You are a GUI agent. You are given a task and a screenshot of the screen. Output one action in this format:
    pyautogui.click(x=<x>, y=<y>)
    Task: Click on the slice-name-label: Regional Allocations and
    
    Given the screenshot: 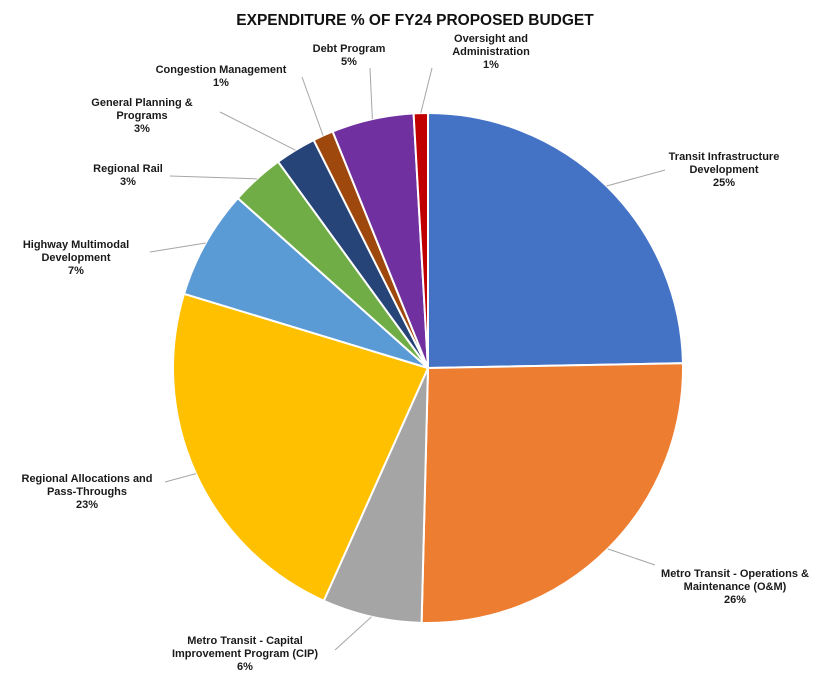 What is the action you would take?
    pyautogui.click(x=87, y=479)
    